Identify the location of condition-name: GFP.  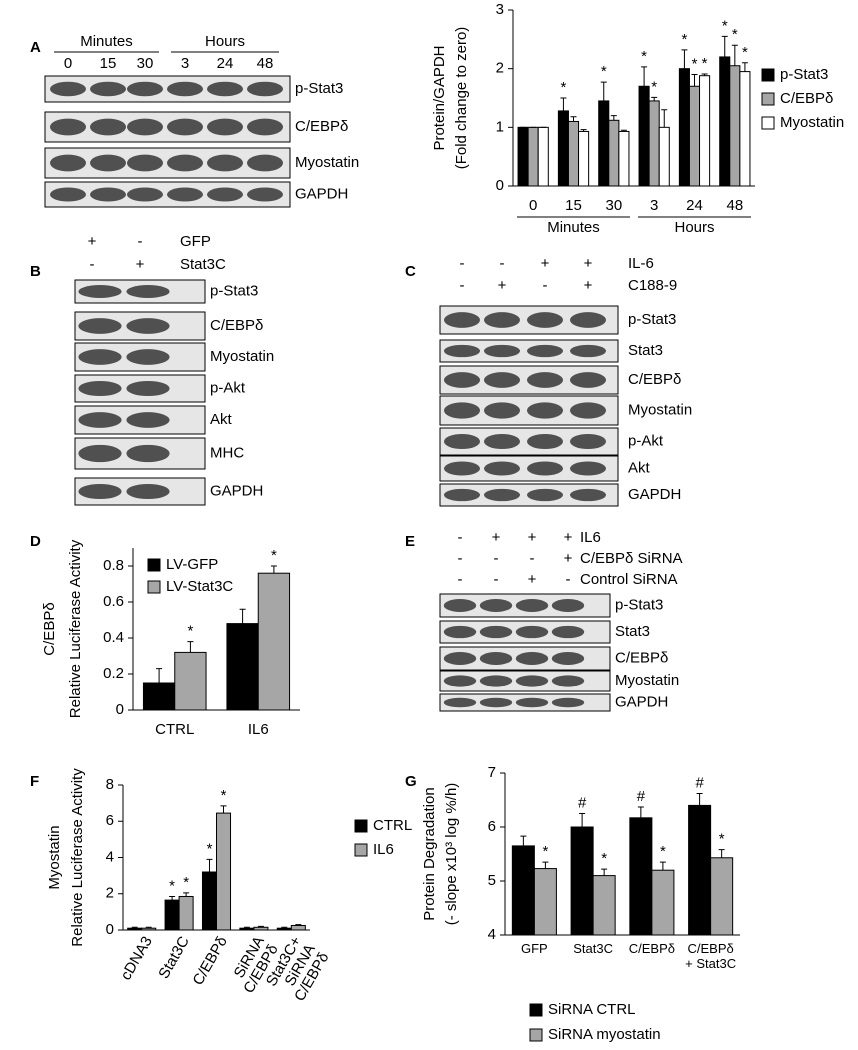
(195, 241).